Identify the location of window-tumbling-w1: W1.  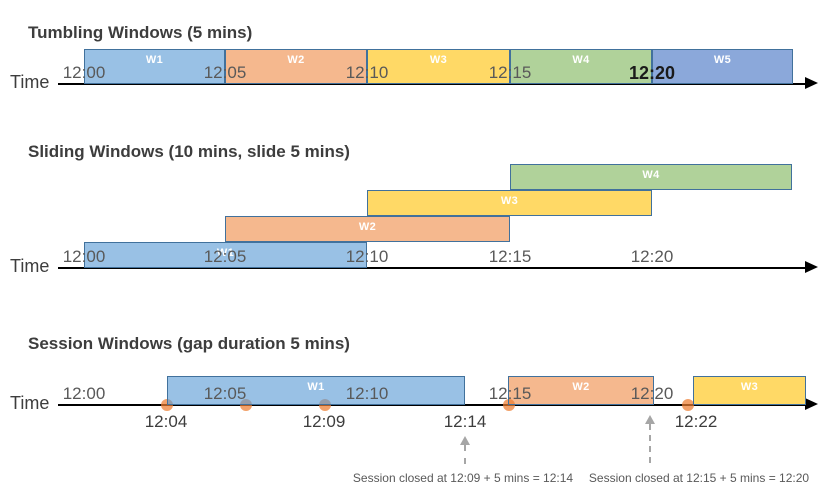
(154, 66).